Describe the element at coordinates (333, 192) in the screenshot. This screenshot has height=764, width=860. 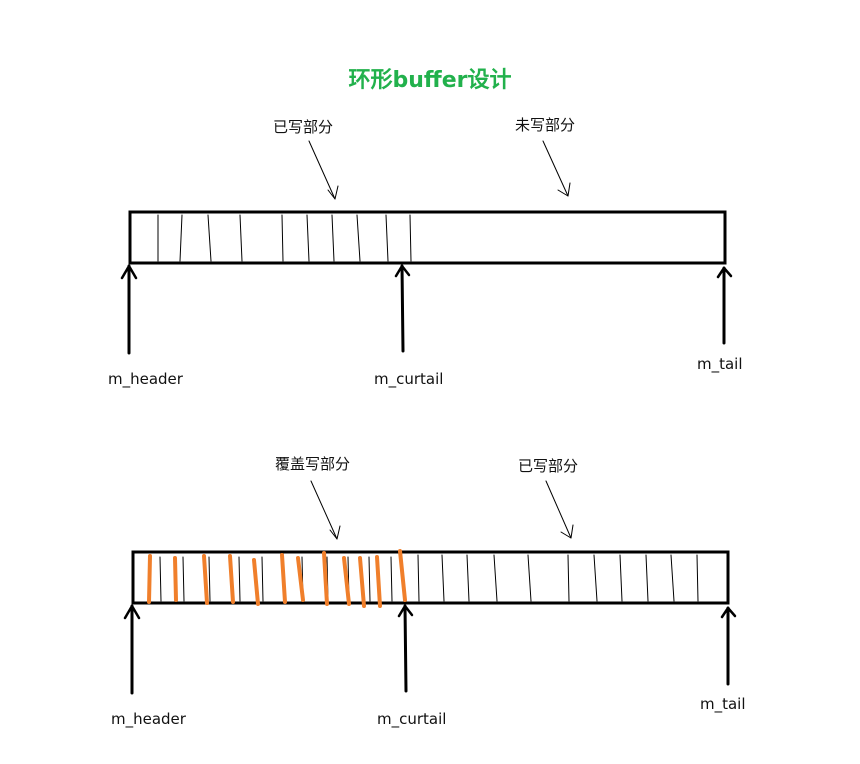
I see `written-part-callout-head` at that location.